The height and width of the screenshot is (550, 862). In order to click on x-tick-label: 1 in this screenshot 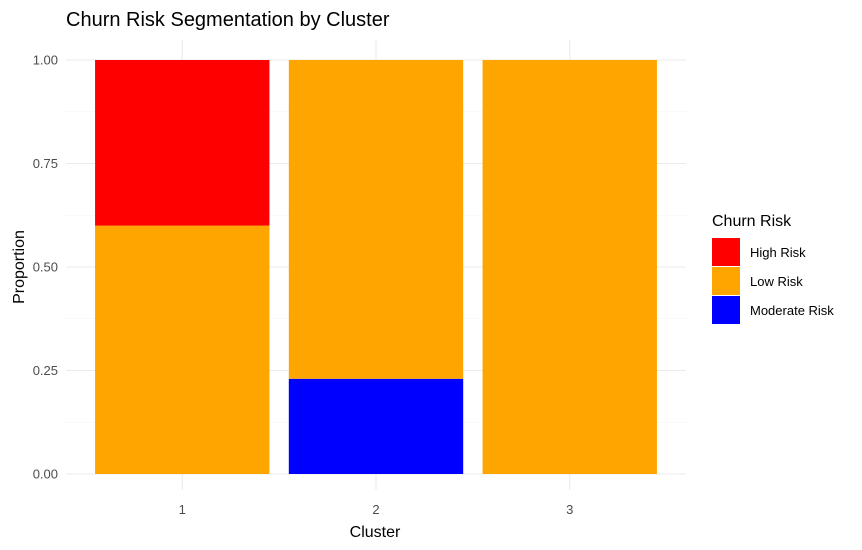, I will do `click(182, 509)`.